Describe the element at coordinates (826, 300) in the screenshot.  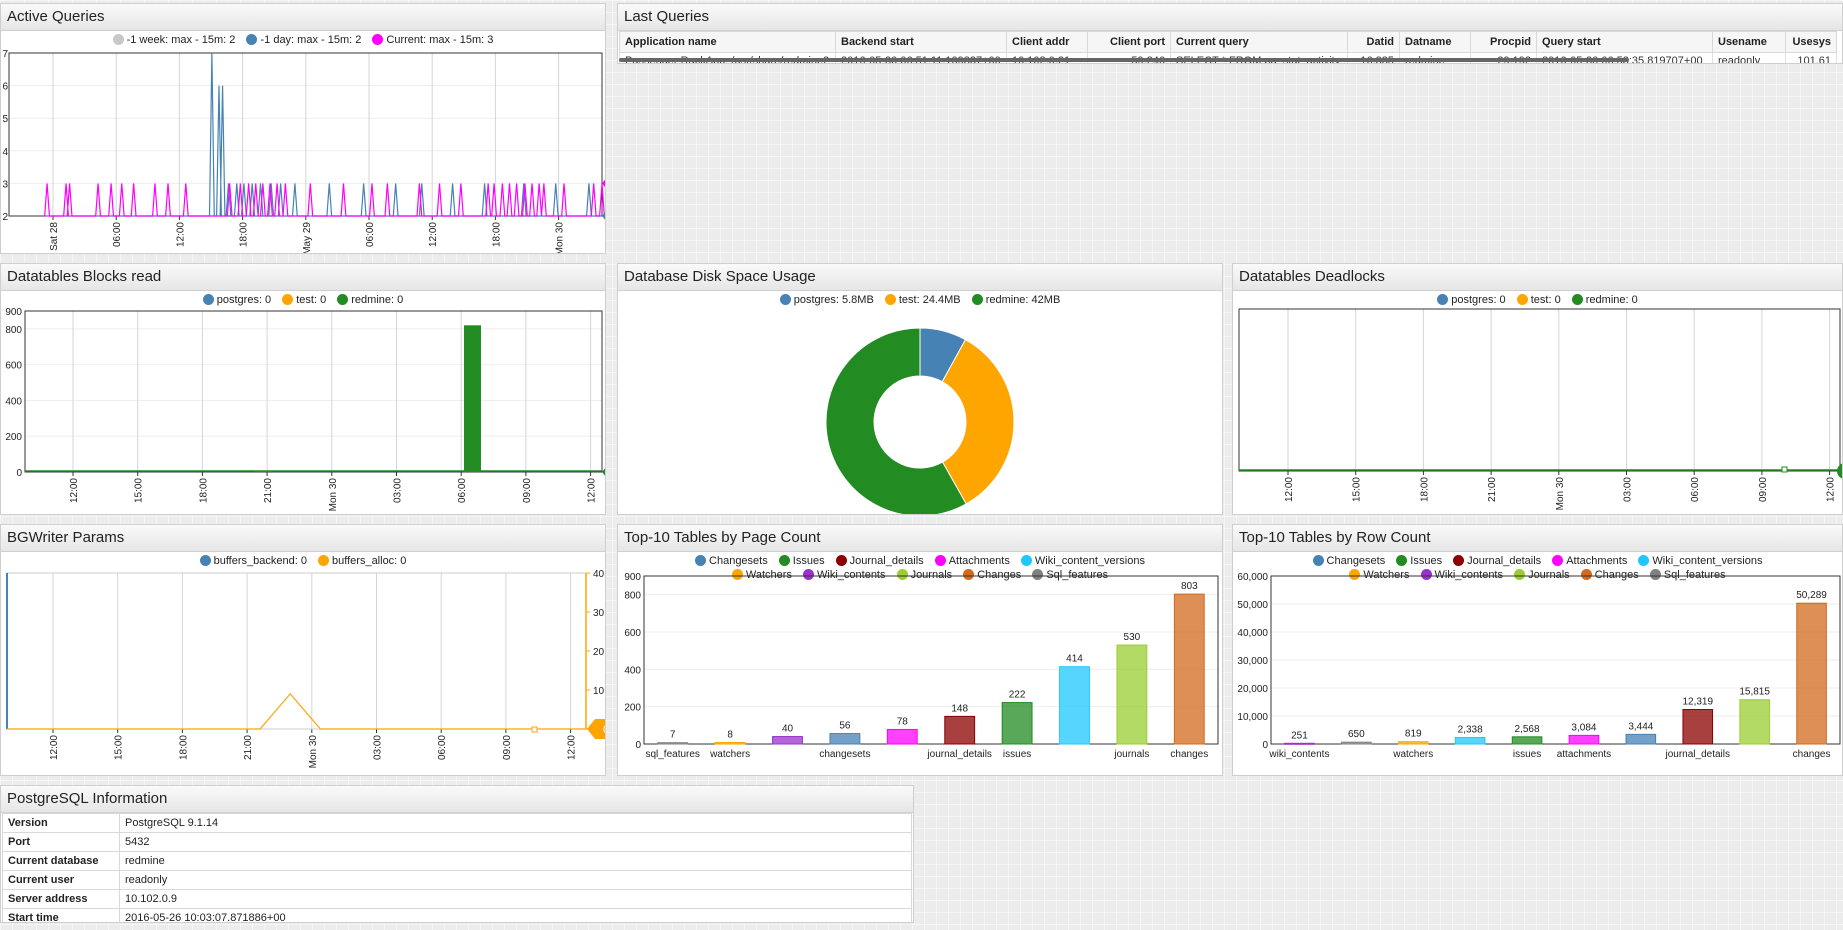
I see `legend-item-postgres: postgres: 5.8MB` at that location.